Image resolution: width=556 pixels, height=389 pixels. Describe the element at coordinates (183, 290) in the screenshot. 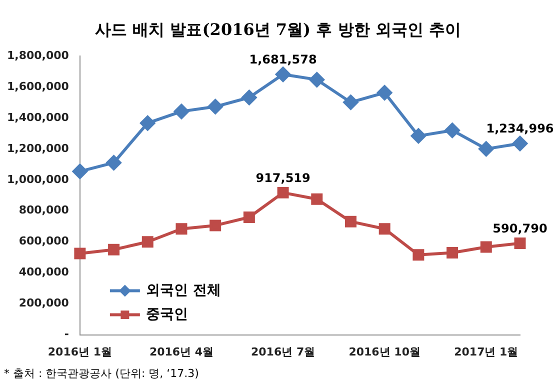

I see `legend-label: 외국인 전체` at that location.